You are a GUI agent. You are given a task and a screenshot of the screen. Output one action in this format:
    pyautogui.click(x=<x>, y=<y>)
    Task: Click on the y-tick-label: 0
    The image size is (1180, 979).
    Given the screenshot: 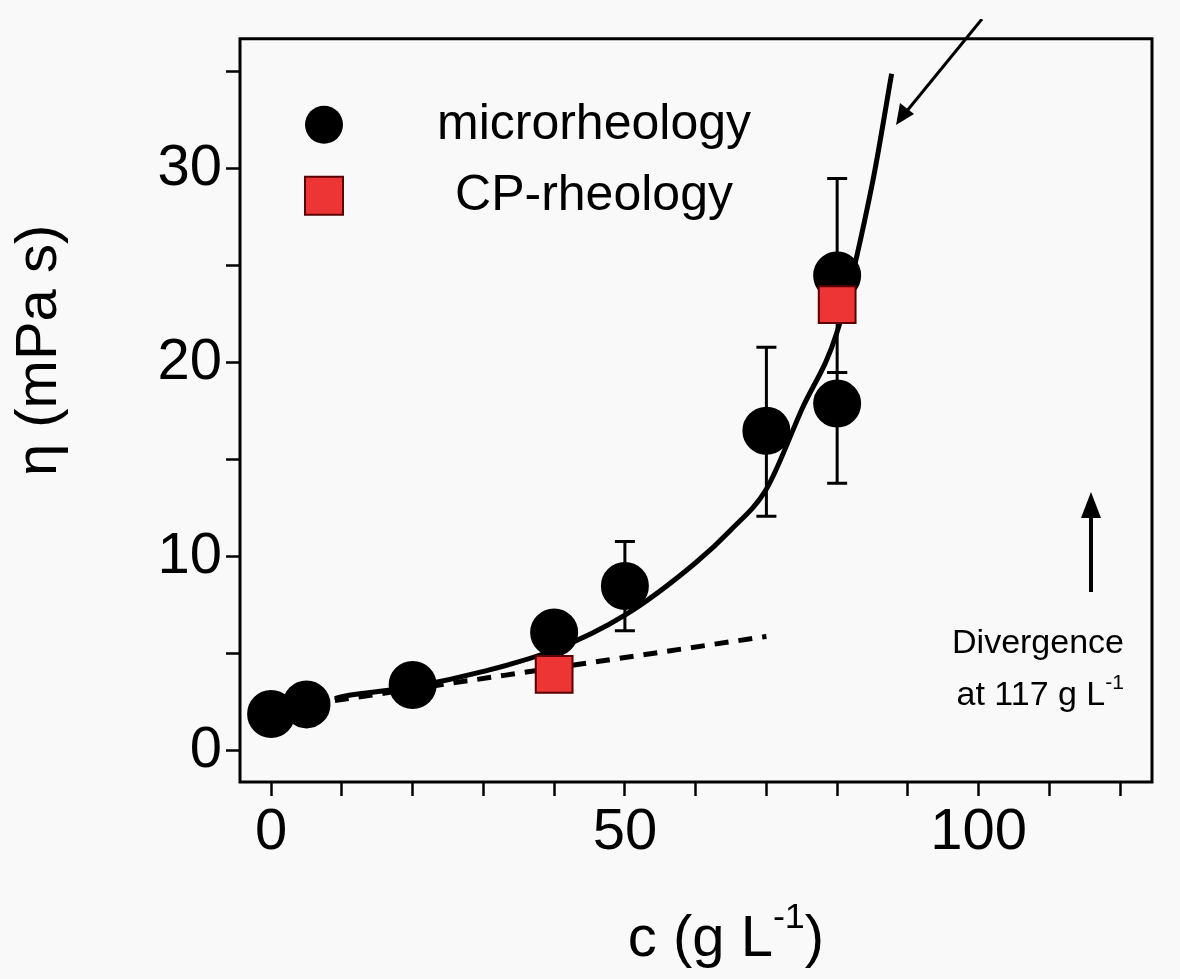 What is the action you would take?
    pyautogui.click(x=205, y=746)
    